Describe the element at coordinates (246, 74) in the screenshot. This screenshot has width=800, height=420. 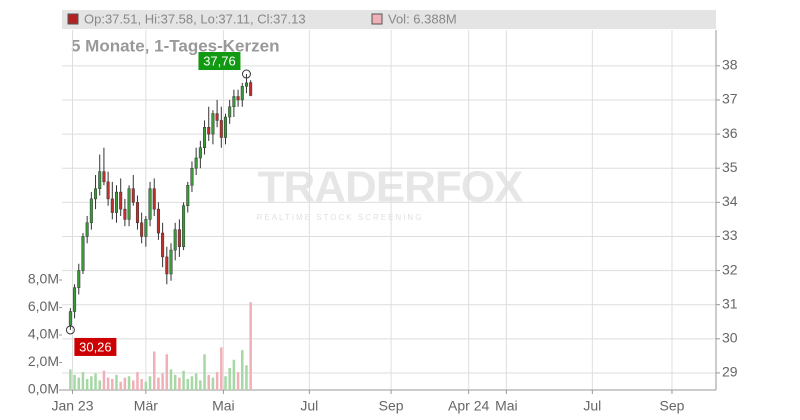
I see `extreme-marker` at that location.